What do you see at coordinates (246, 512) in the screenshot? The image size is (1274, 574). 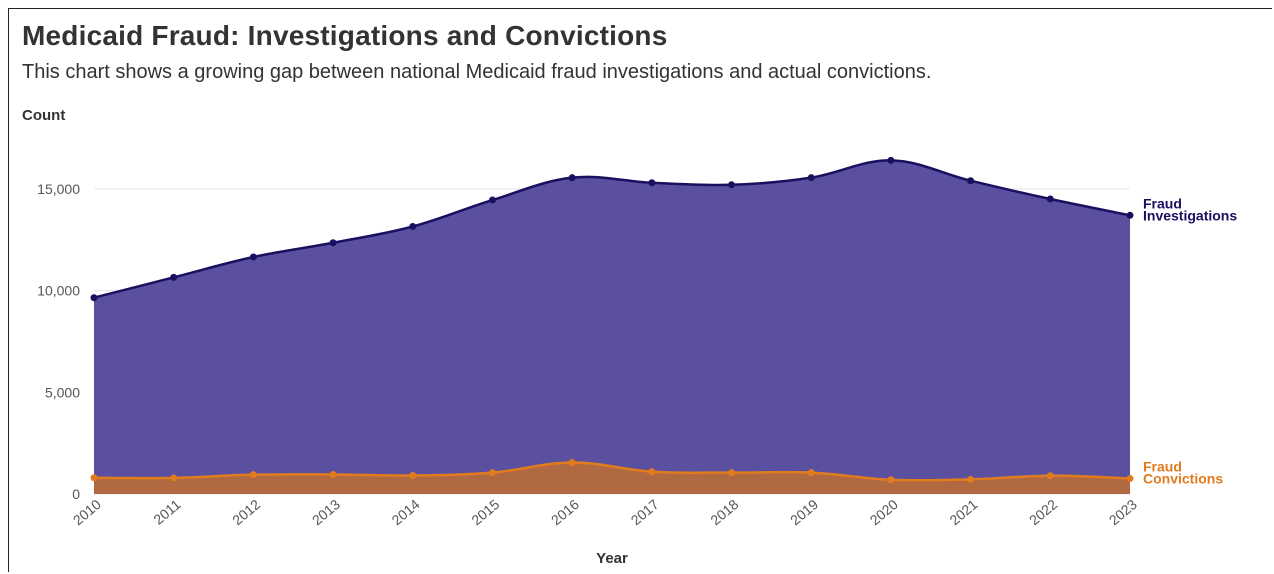 I see `x-tick-label: 2012` at bounding box center [246, 512].